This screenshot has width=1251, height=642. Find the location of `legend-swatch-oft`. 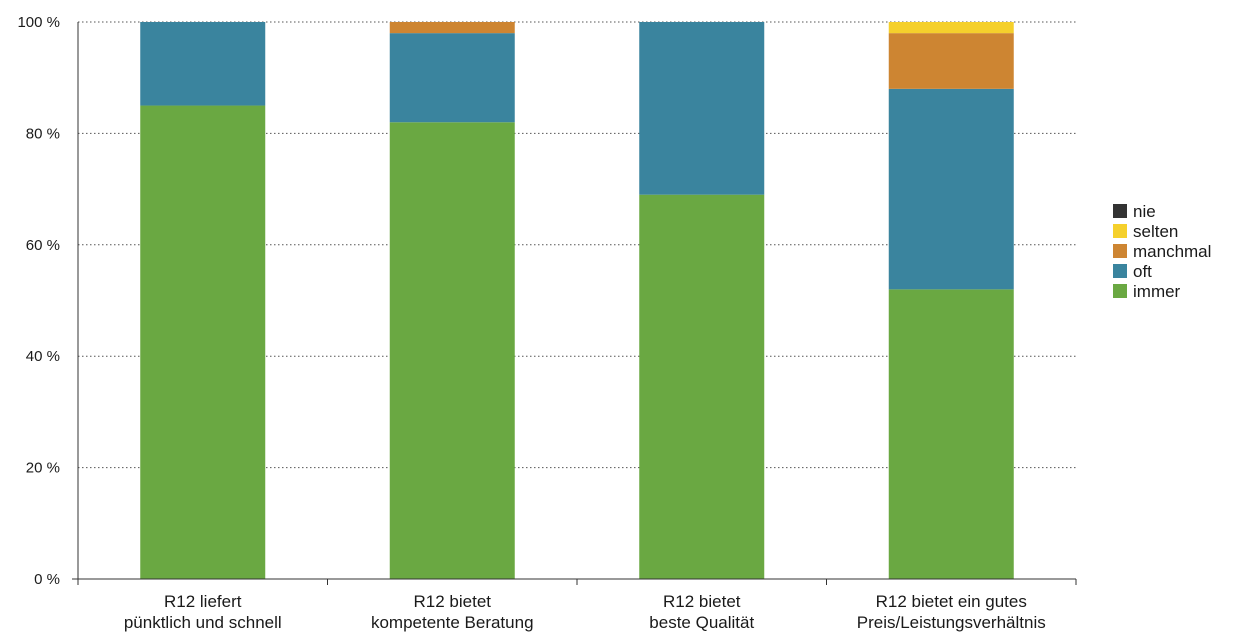

legend-swatch-oft is located at coordinates (1120, 271).